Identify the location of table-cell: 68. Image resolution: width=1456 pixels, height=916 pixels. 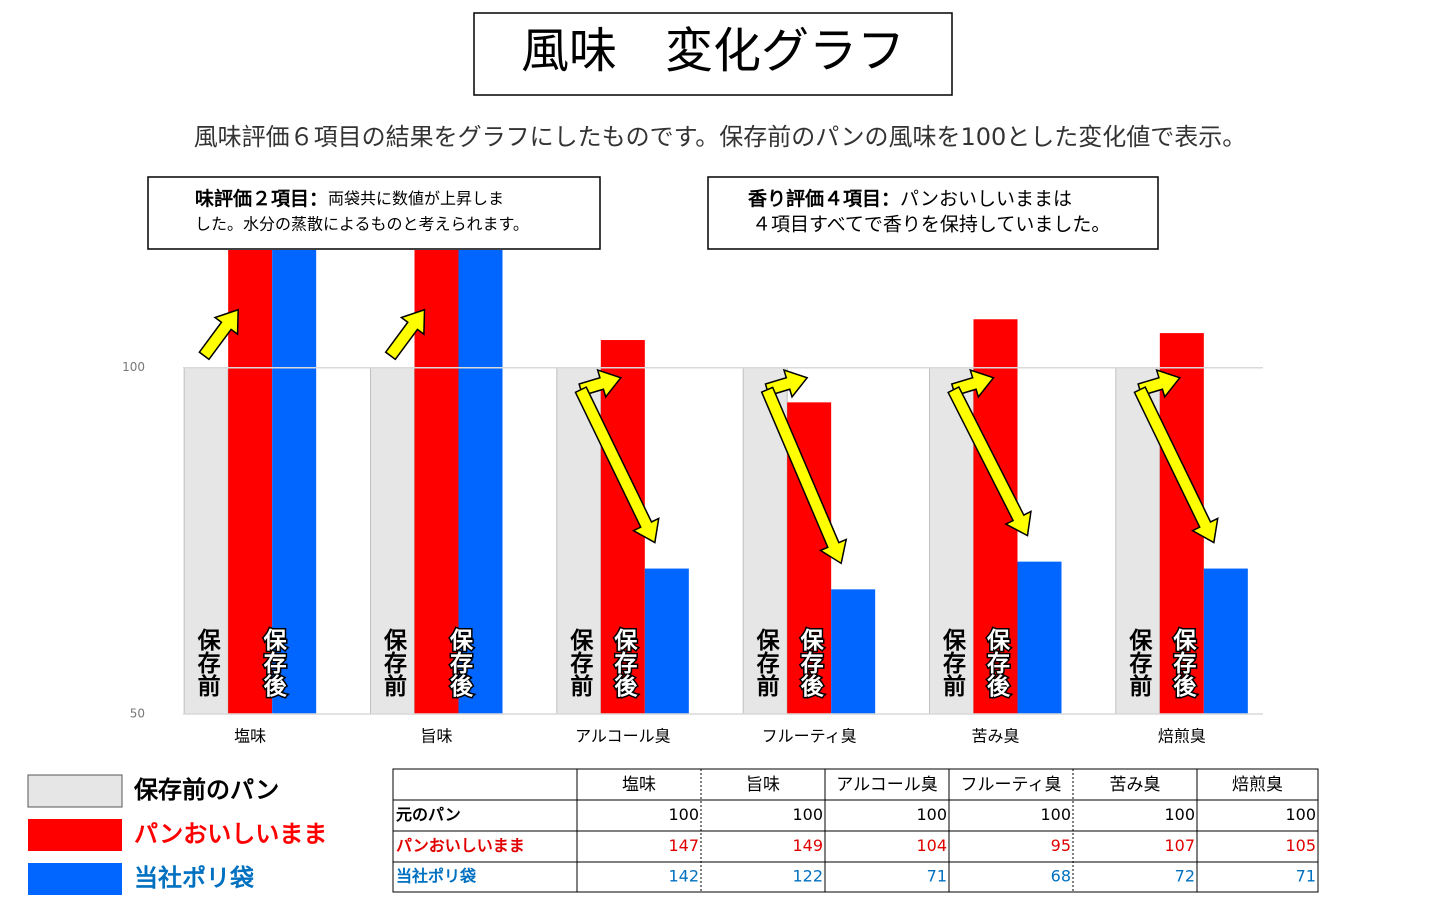
(1061, 876).